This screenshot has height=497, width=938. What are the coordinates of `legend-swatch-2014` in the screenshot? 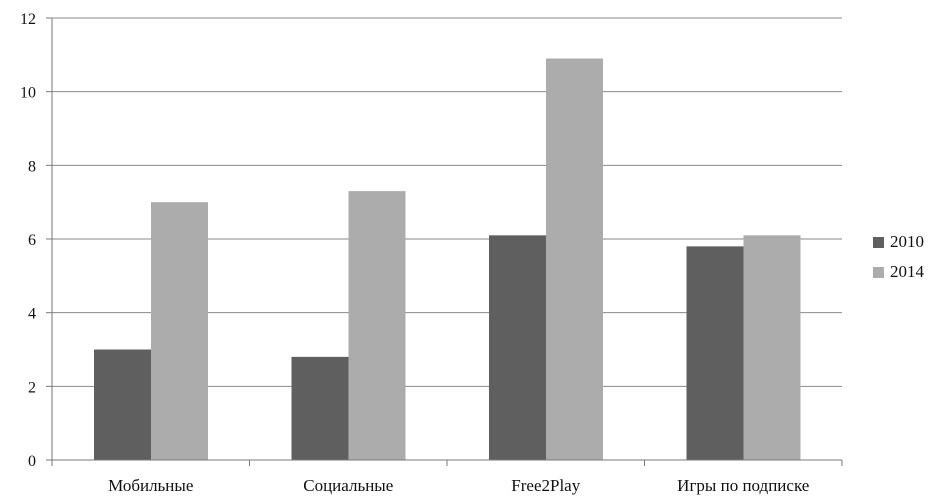 It's located at (878, 272).